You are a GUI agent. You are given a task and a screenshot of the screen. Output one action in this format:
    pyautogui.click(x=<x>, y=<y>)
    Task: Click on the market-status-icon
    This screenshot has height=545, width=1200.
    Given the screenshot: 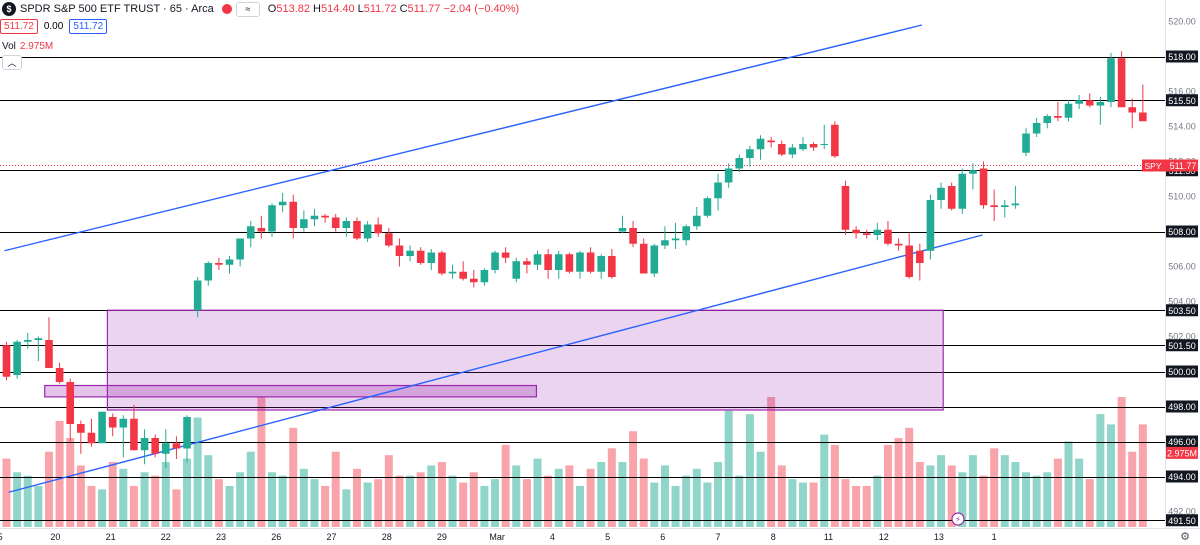 What is the action you would take?
    pyautogui.click(x=226, y=9)
    